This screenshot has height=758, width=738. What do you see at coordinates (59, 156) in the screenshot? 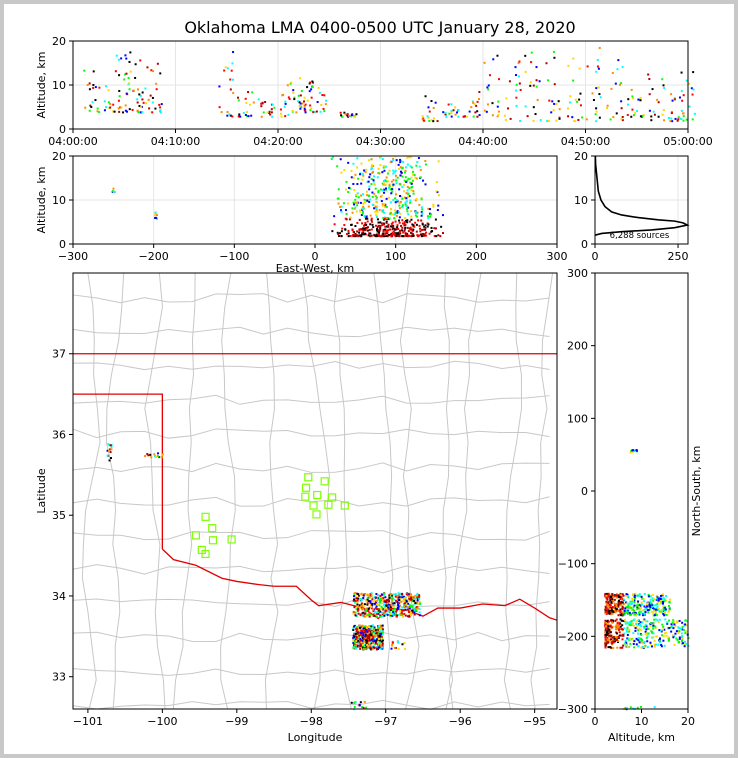
I see `alt-tick-label: 20` at bounding box center [59, 156].